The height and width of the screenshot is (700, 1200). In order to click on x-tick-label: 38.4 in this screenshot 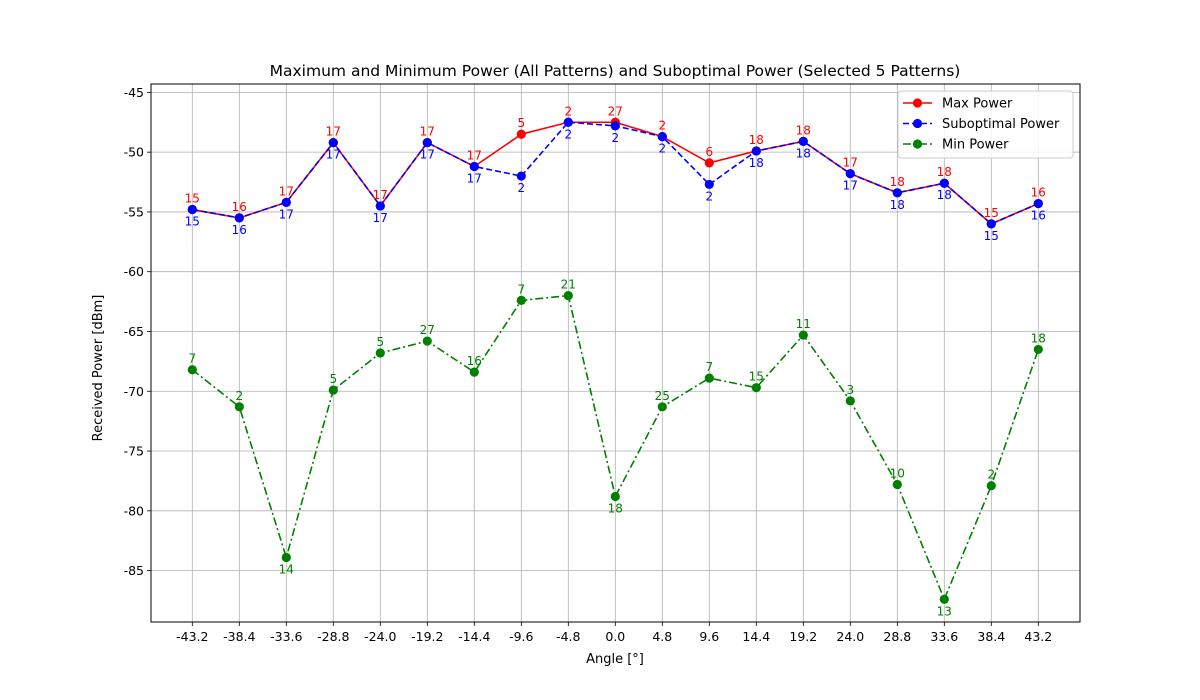, I will do `click(991, 636)`.